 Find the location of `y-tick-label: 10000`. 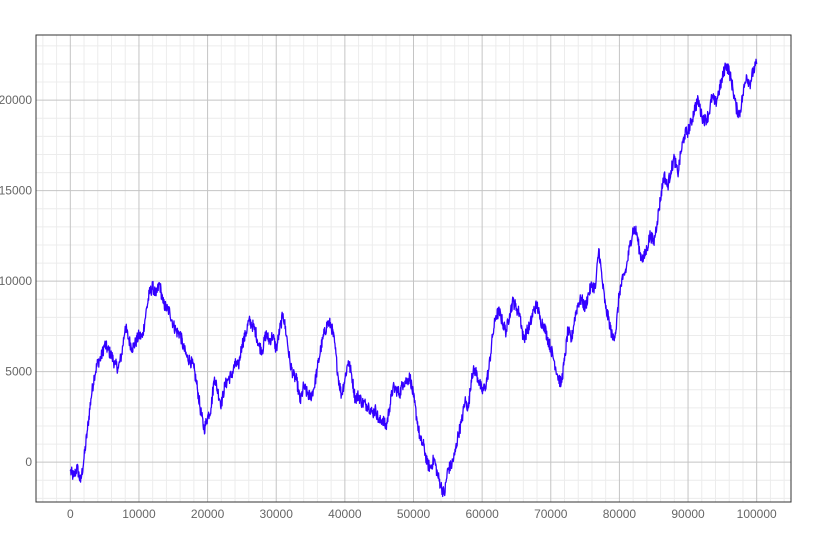

y-tick-label: 10000 is located at coordinates (16, 281).